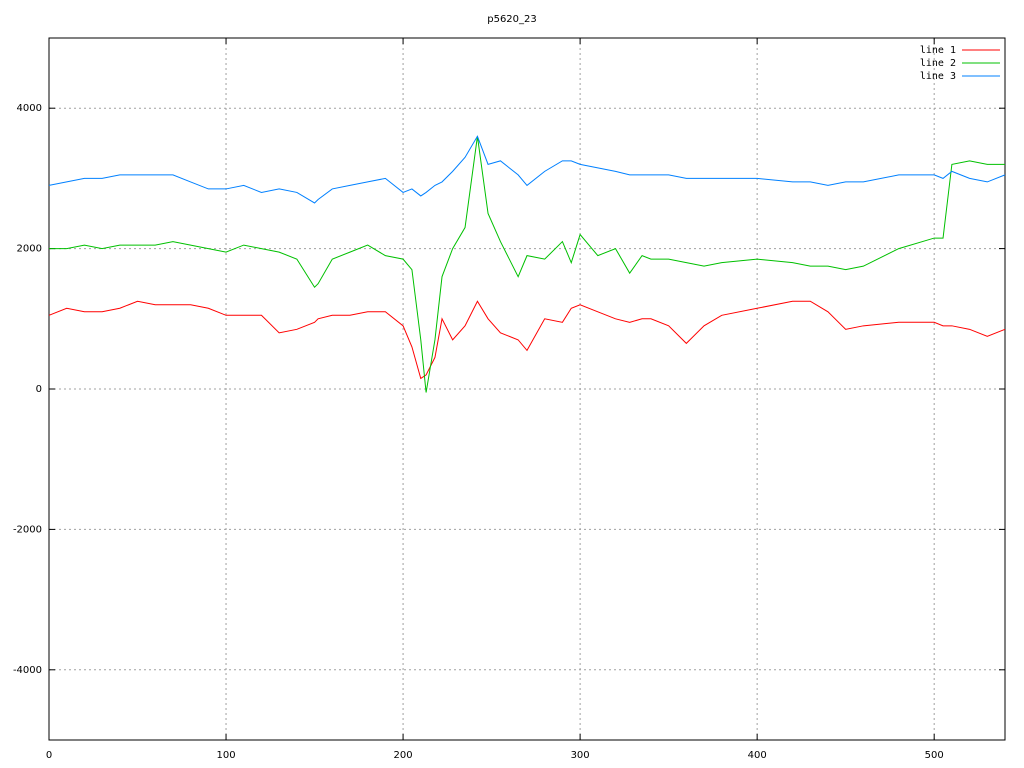 Image resolution: width=1024 pixels, height=768 pixels. What do you see at coordinates (580, 755) in the screenshot?
I see `x-tick-label: 300` at bounding box center [580, 755].